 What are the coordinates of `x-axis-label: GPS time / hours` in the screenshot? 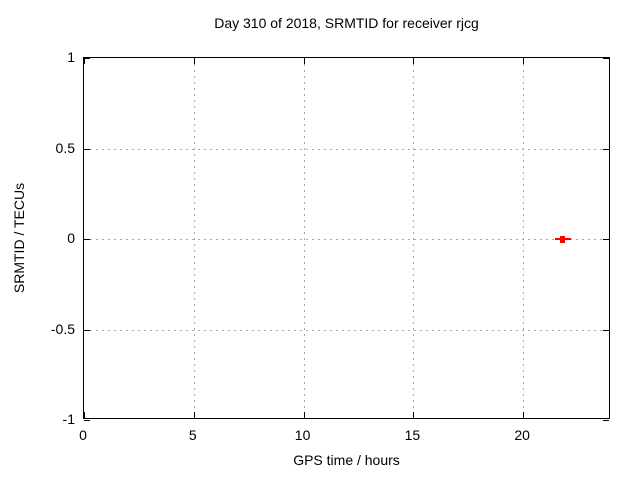 It's located at (346, 460).